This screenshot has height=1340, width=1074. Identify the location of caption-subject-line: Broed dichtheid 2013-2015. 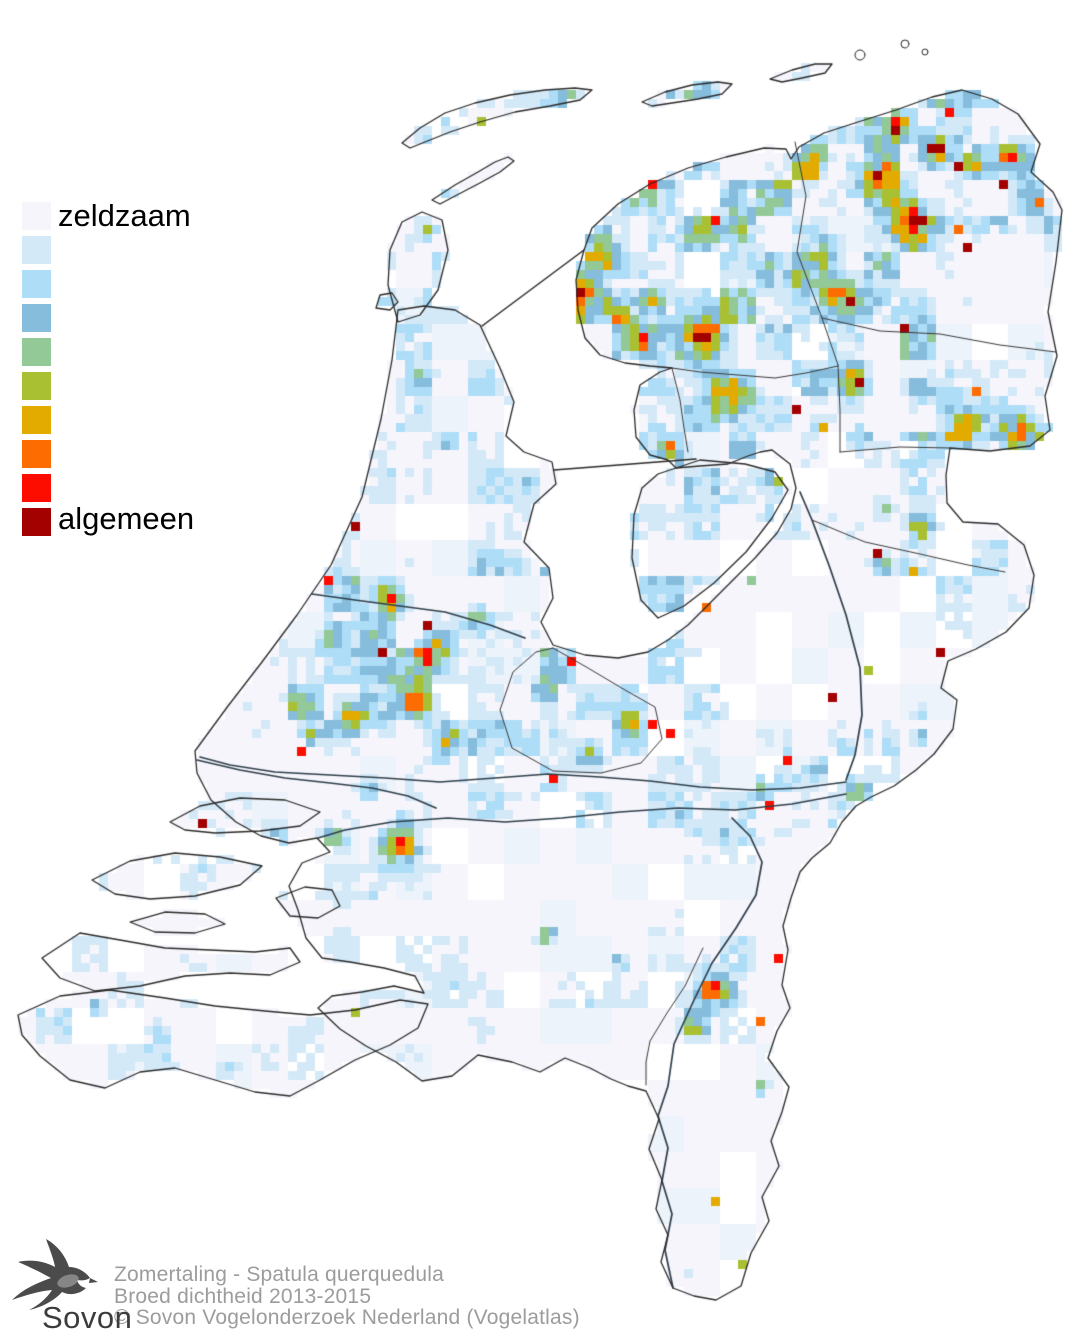
(243, 1296).